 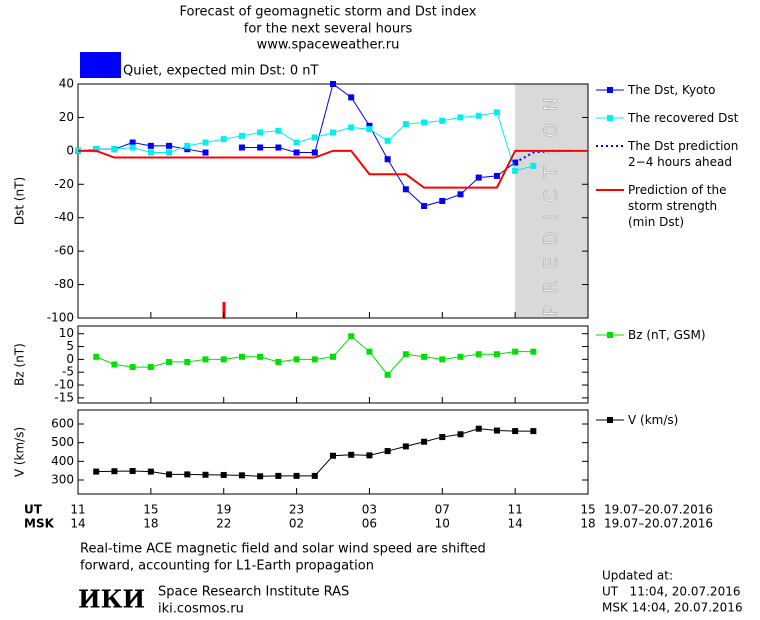 What do you see at coordinates (296, 524) in the screenshot?
I see `x-tick-label: 02` at bounding box center [296, 524].